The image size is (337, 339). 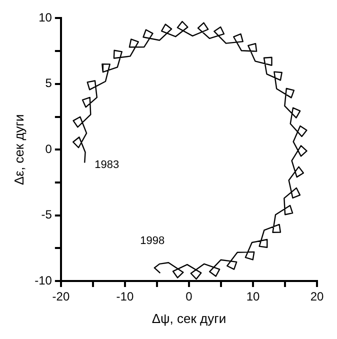 What do you see at coordinates (61, 297) in the screenshot?
I see `x-tick-label: -20` at bounding box center [61, 297].